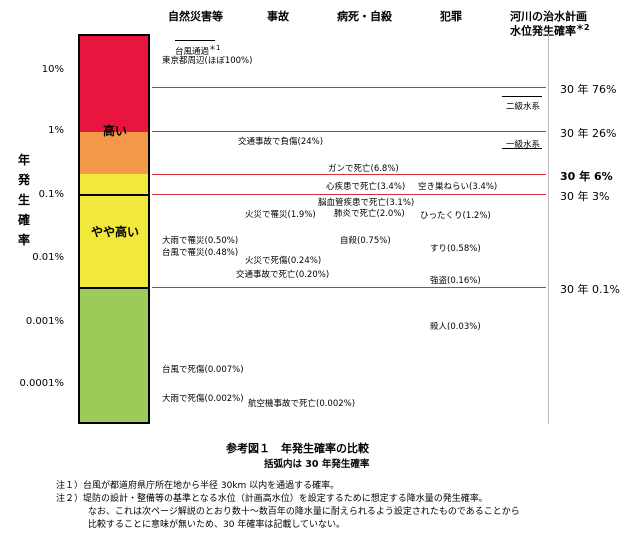 The height and width of the screenshot is (535, 640). What do you see at coordinates (458, 187) in the screenshot?
I see `label-burglary: 空き巣ねらい(3.4%)` at bounding box center [458, 187].